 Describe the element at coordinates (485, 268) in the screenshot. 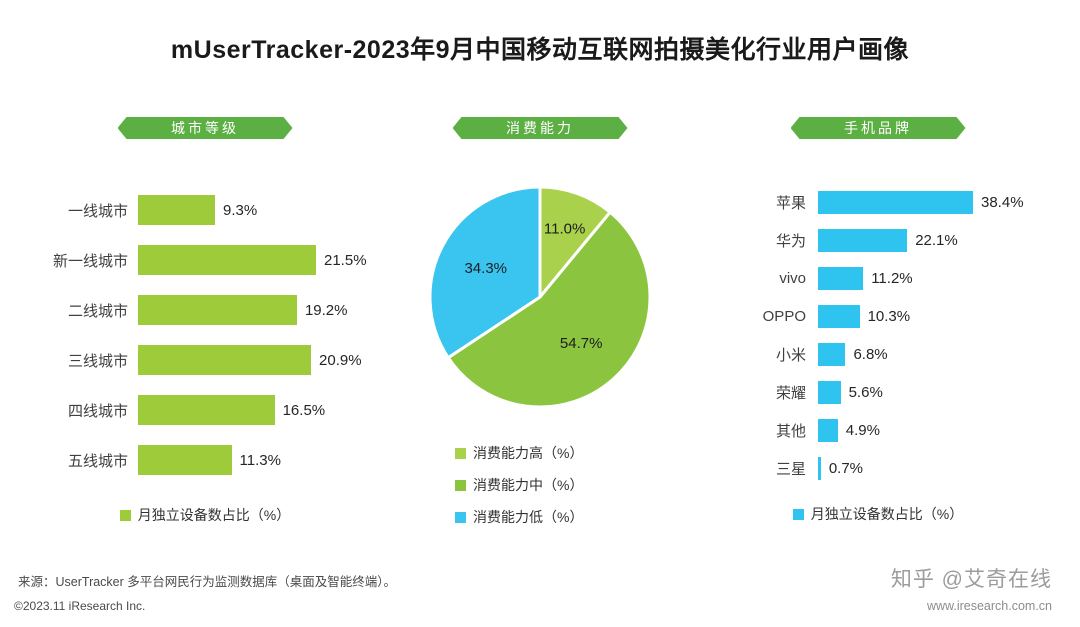

I see `pie-value-label: 34.3%` at that location.